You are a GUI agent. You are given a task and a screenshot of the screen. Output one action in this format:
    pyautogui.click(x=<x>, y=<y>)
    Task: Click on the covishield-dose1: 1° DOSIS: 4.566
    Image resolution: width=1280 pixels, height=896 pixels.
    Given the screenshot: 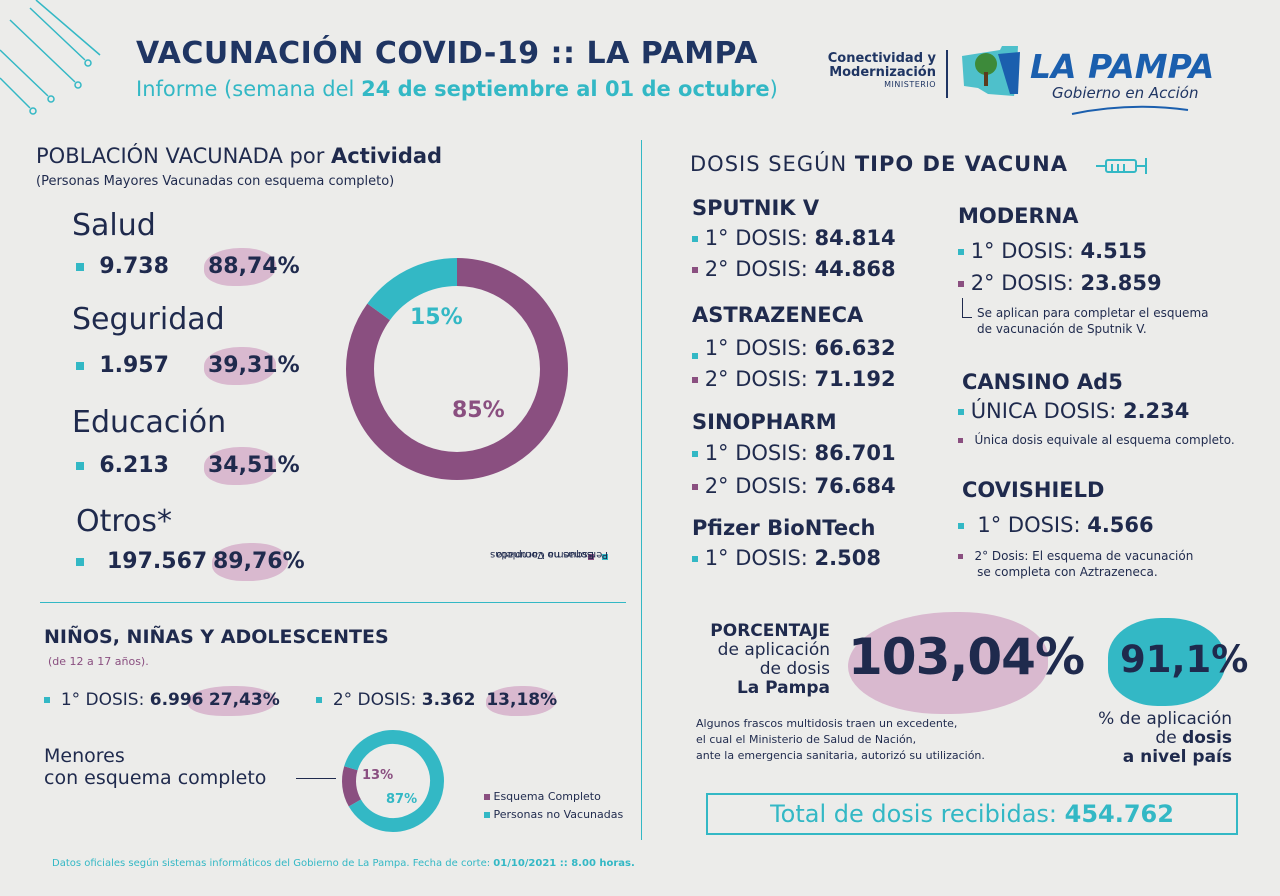 What is the action you would take?
    pyautogui.click(x=1056, y=525)
    